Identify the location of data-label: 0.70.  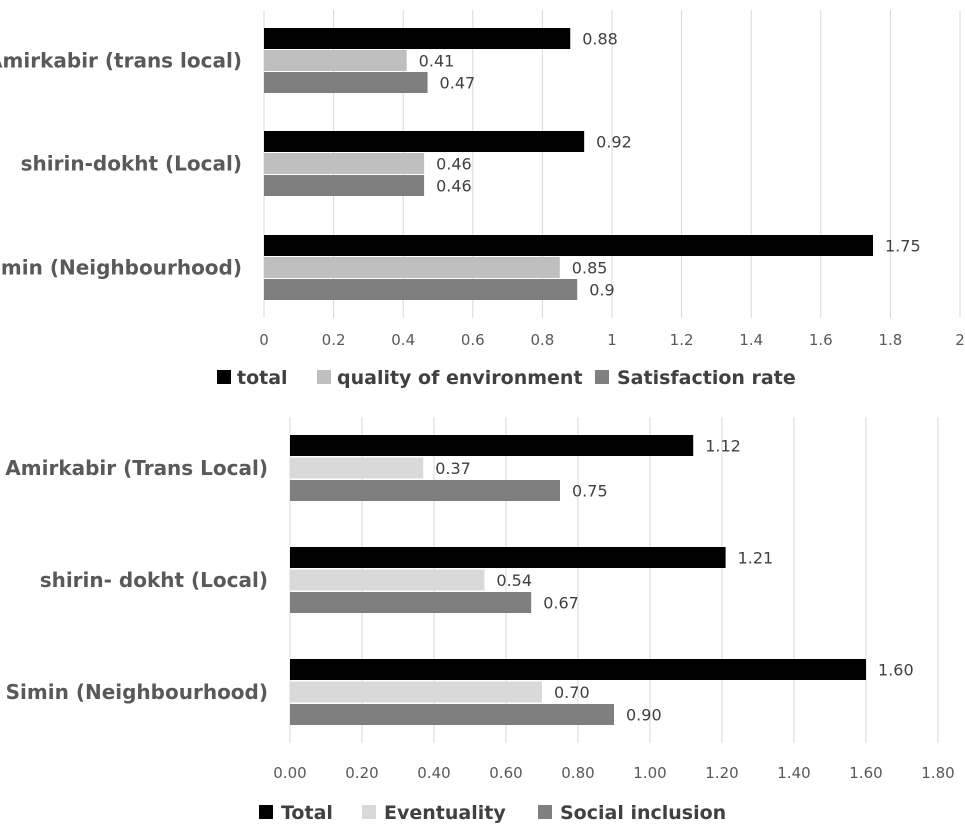
(572, 692).